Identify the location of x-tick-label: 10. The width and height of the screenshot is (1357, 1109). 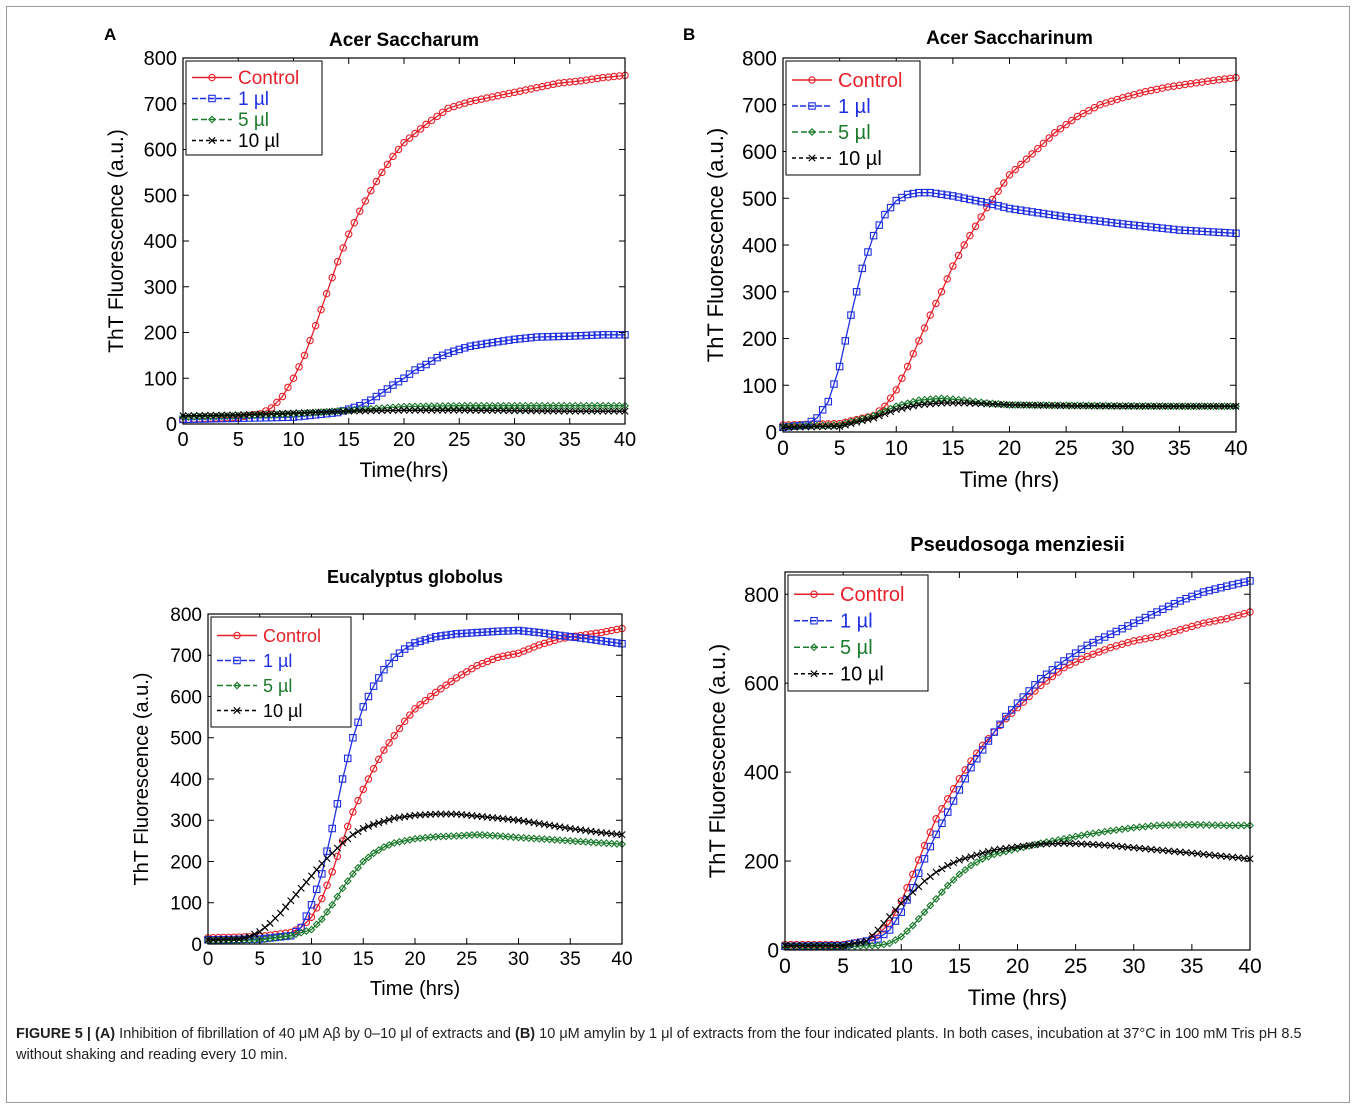
(311, 959).